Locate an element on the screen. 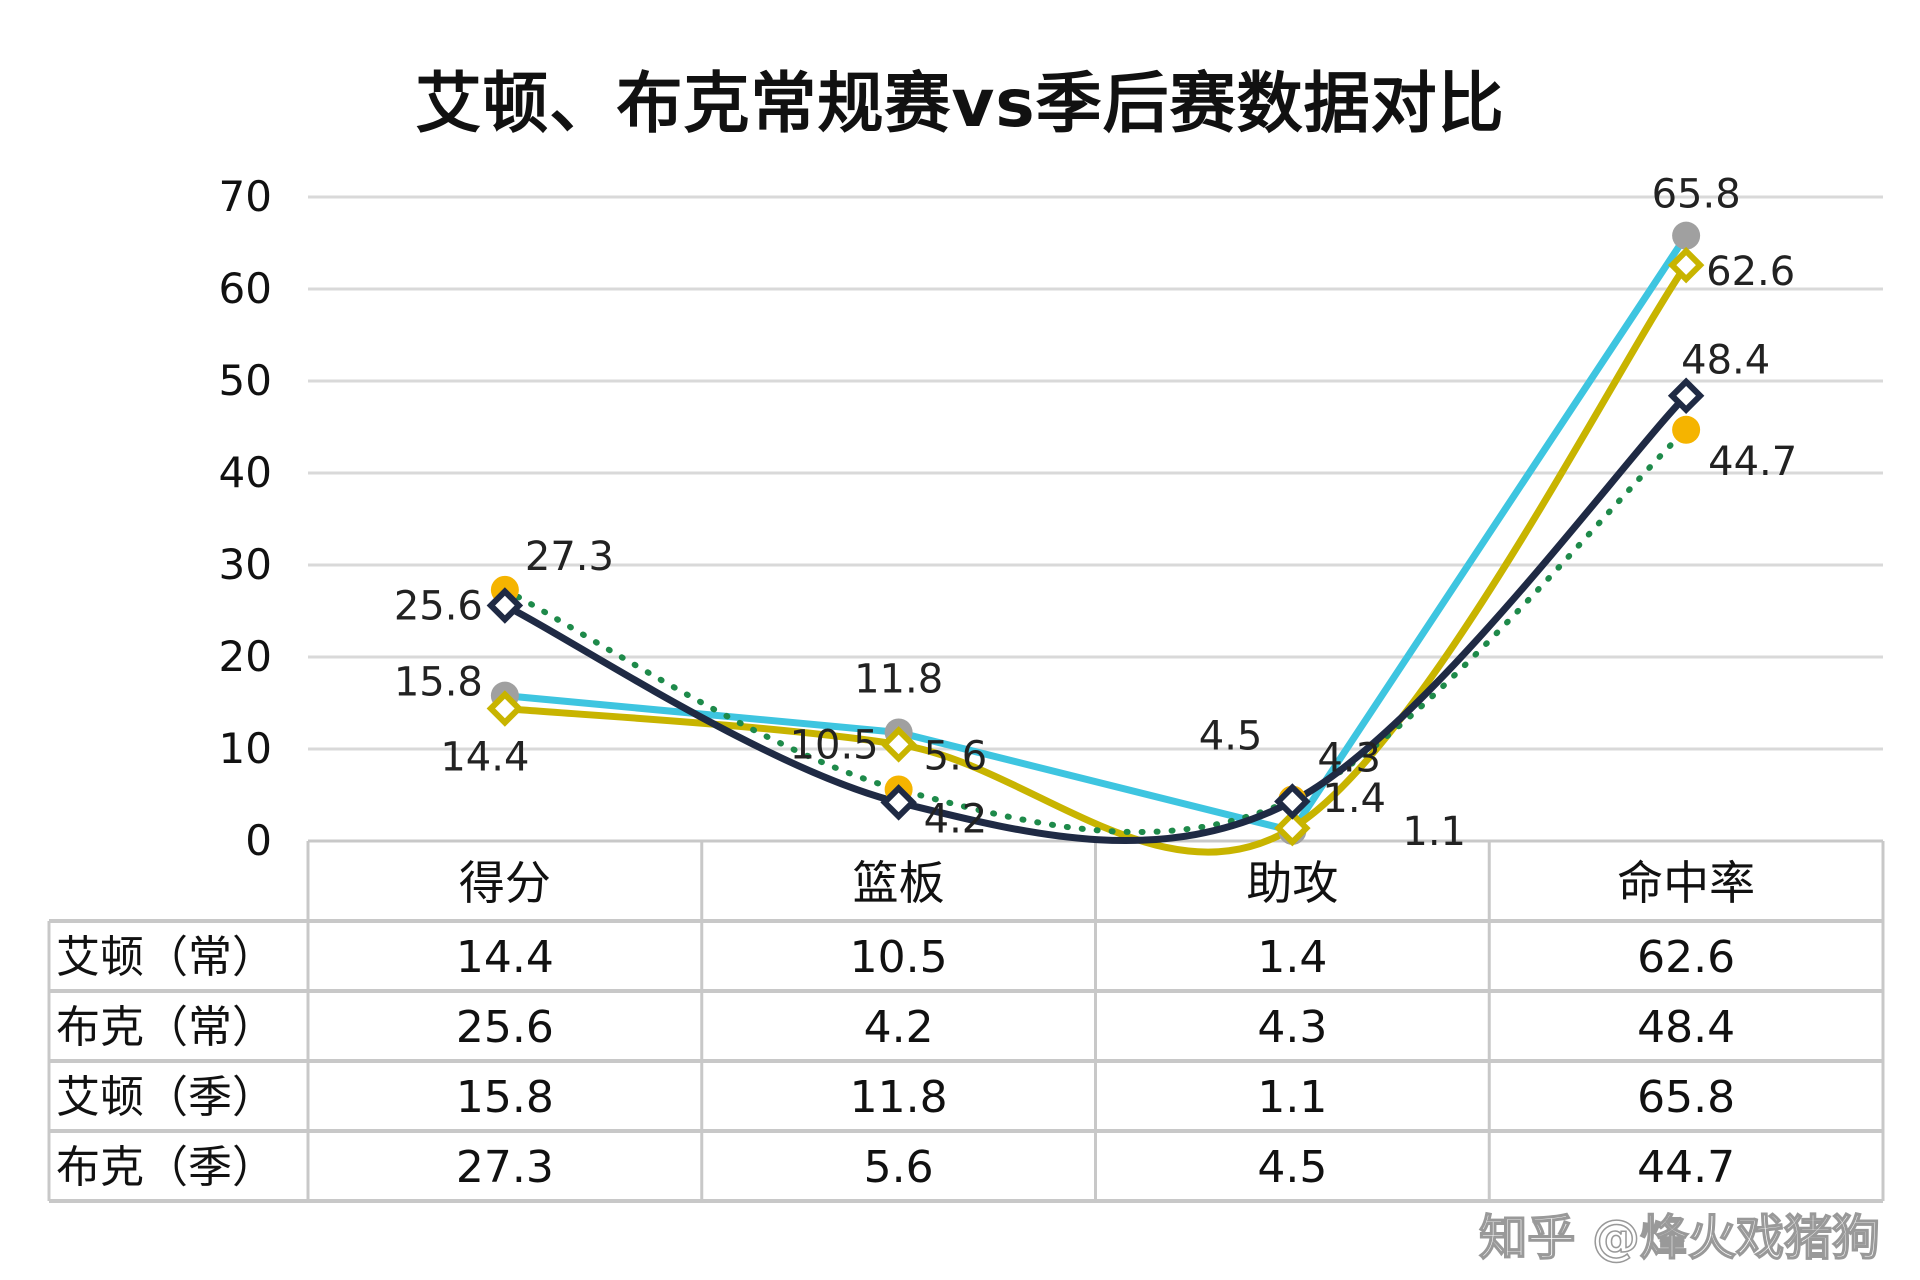 Image resolution: width=1920 pixels, height=1280 pixels. table-cell-value: 62.6 is located at coordinates (1686, 957).